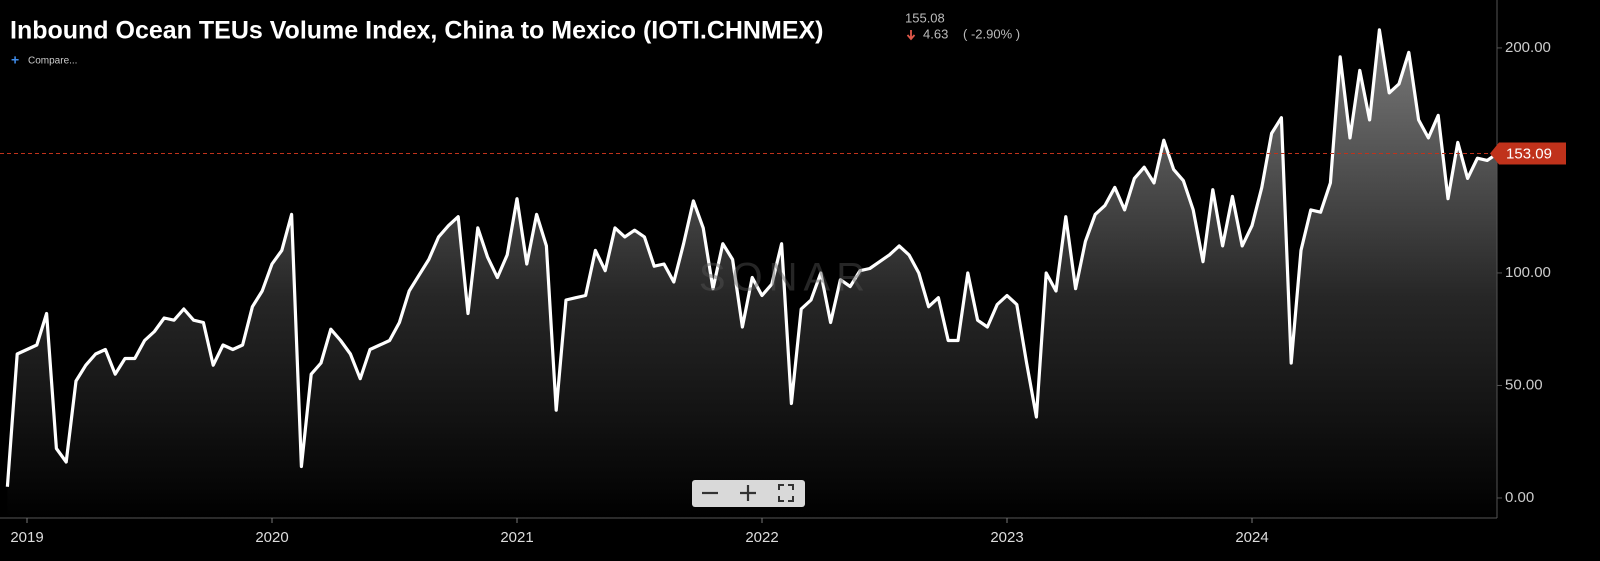  I want to click on fullscreen-button, so click(786, 493).